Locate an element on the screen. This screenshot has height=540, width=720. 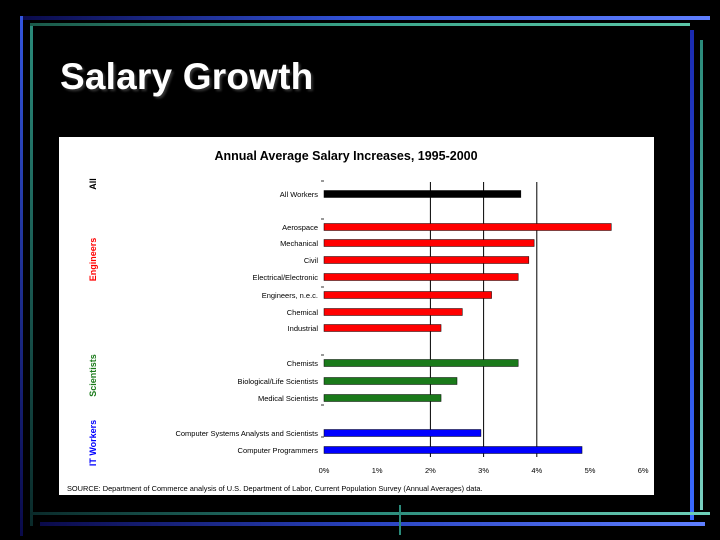
group-label: IT Workers is located at coordinates (93, 443).